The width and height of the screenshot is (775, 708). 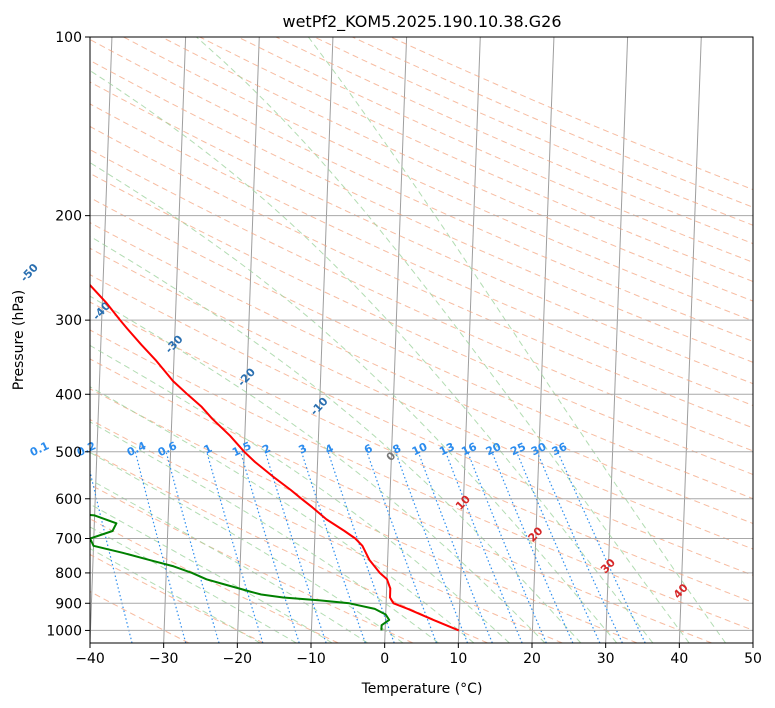 What do you see at coordinates (90, 659) in the screenshot?
I see `x-tick-label: −40` at bounding box center [90, 659].